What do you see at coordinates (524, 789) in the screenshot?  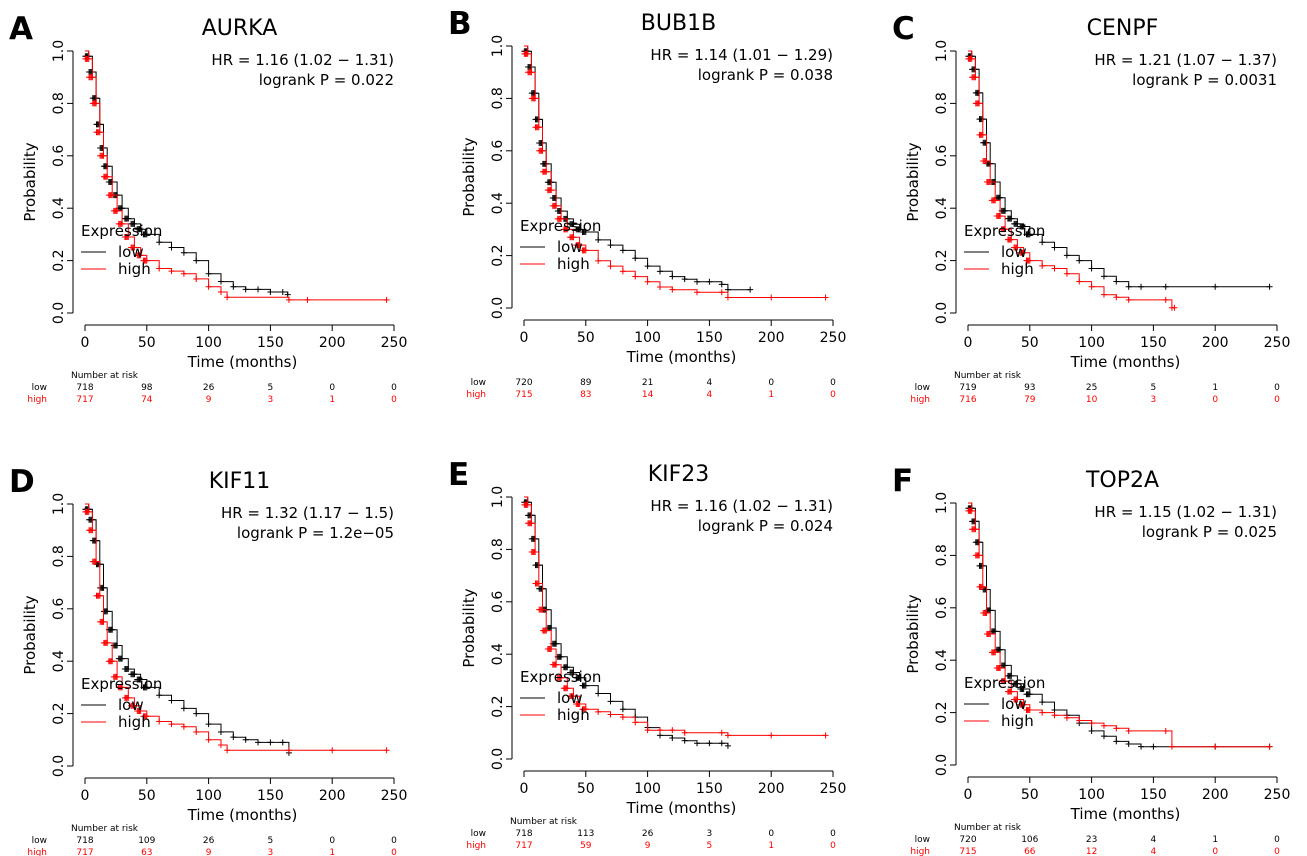 I see `x-tick-label: 0` at bounding box center [524, 789].